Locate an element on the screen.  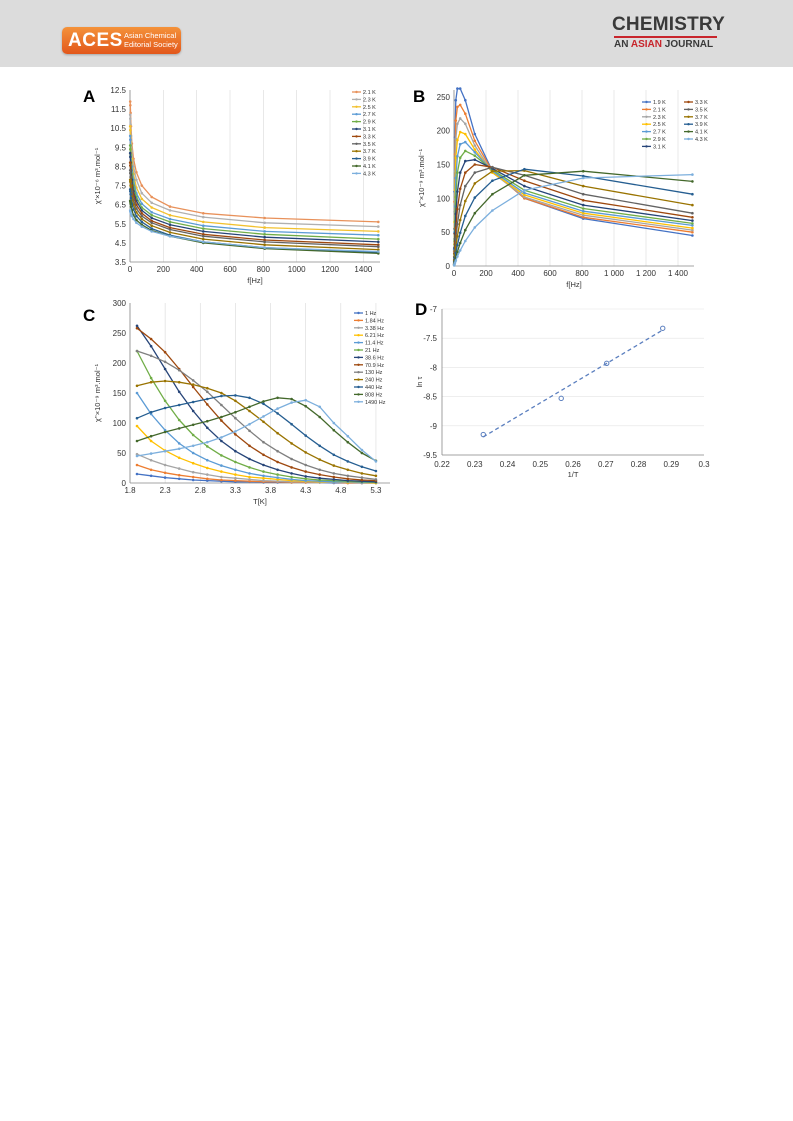
chart-c-point-11-4-hz is located at coordinates (263, 476).